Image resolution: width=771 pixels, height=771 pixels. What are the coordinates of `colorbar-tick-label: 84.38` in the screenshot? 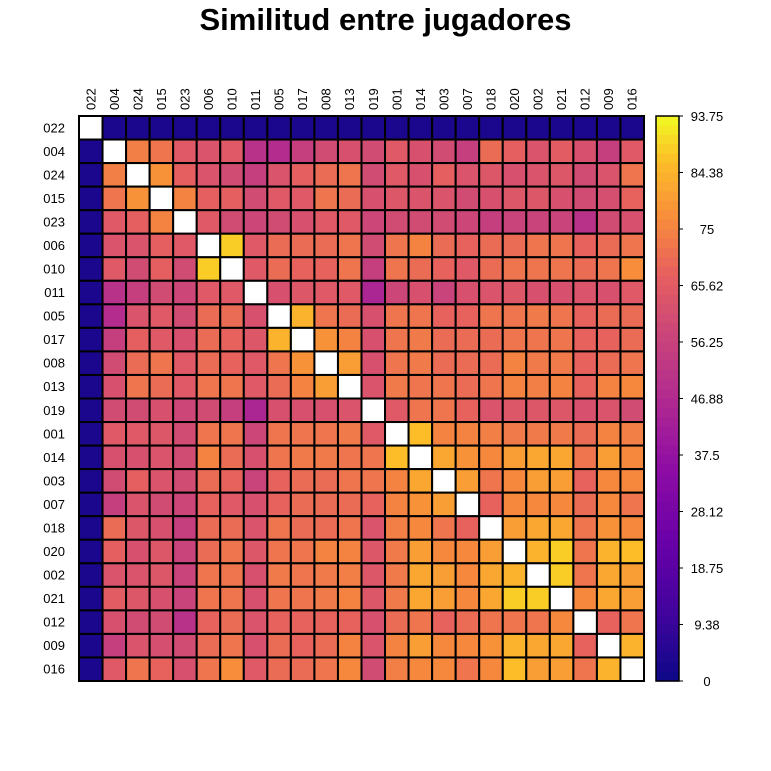 It's located at (707, 172).